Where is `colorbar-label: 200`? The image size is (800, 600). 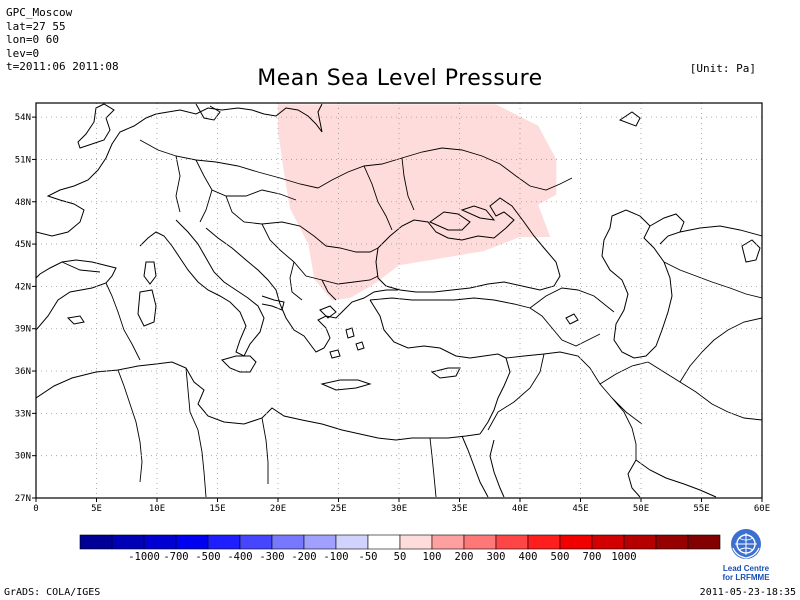 colorbar-label: 200 is located at coordinates (464, 557).